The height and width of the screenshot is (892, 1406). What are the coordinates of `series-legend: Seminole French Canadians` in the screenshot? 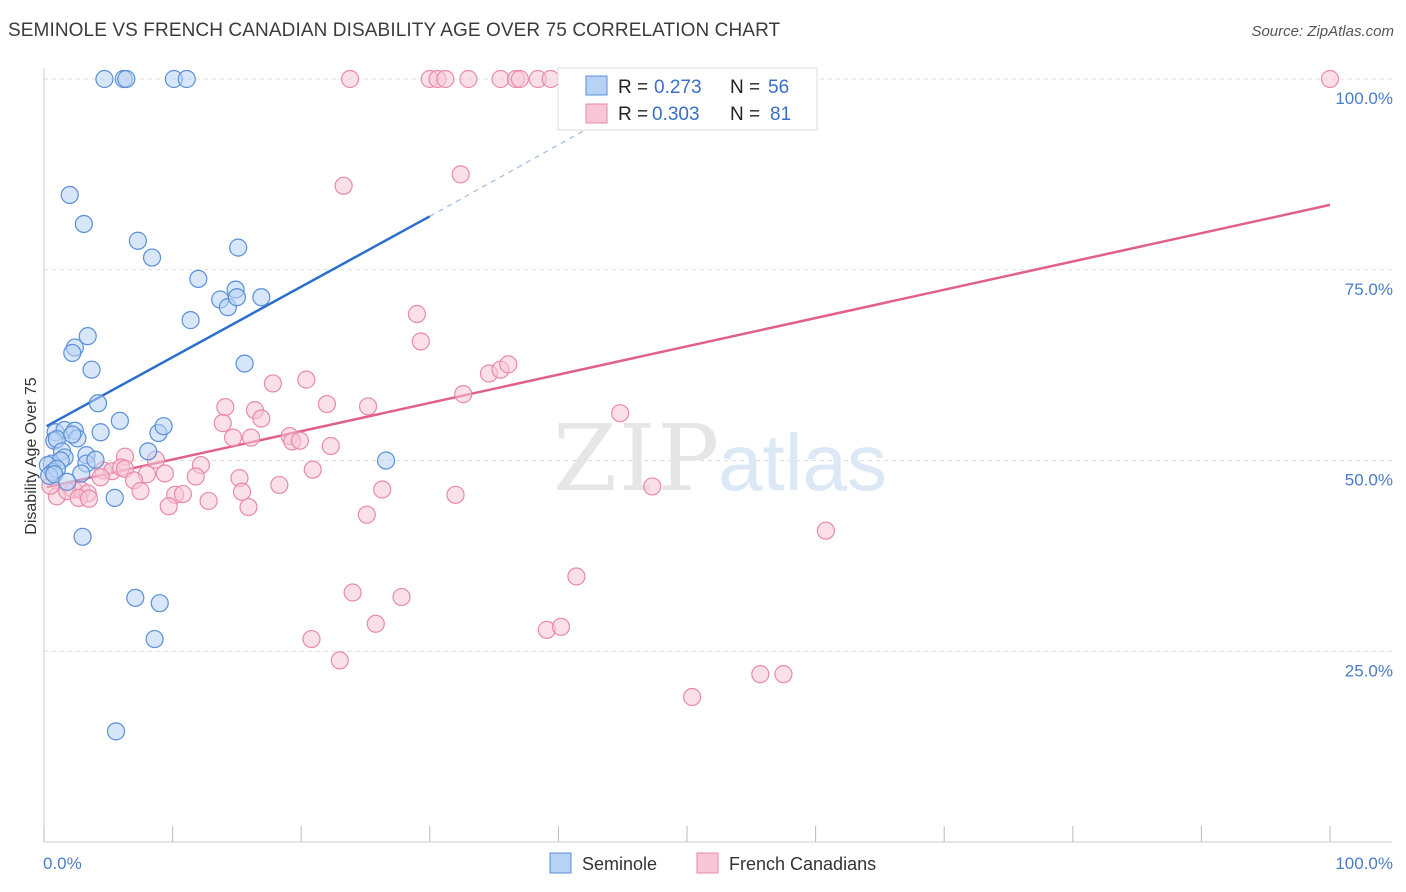 It's located at (712, 863).